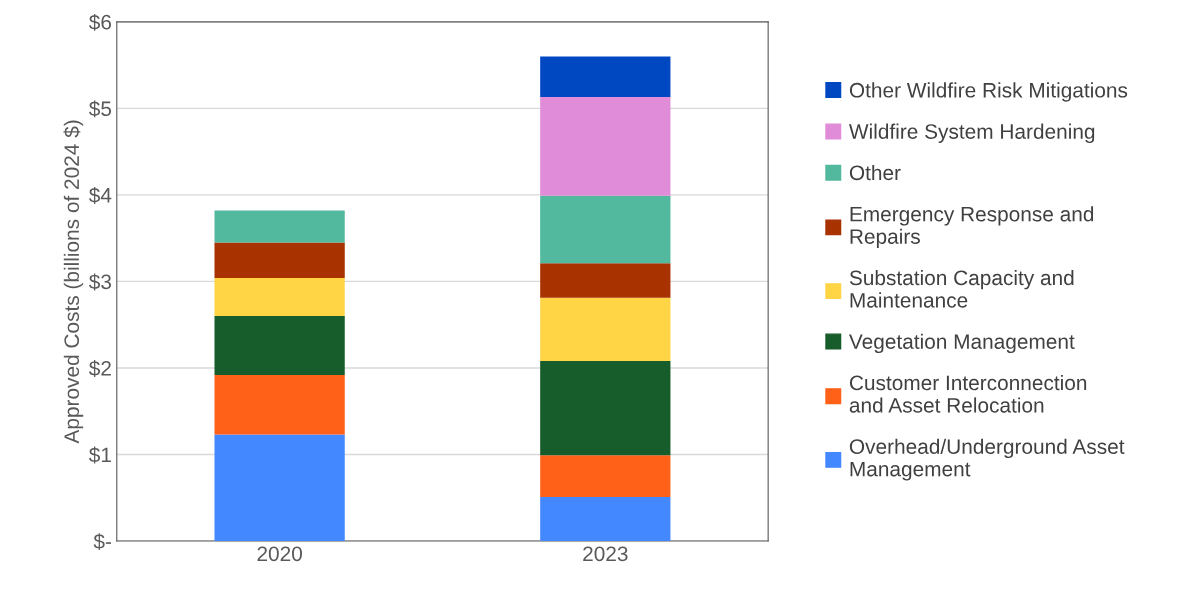 The height and width of the screenshot is (590, 1204). What do you see at coordinates (73, 282) in the screenshot?
I see `y-axis-title: Approved Costs (billions of 2024 $)` at bounding box center [73, 282].